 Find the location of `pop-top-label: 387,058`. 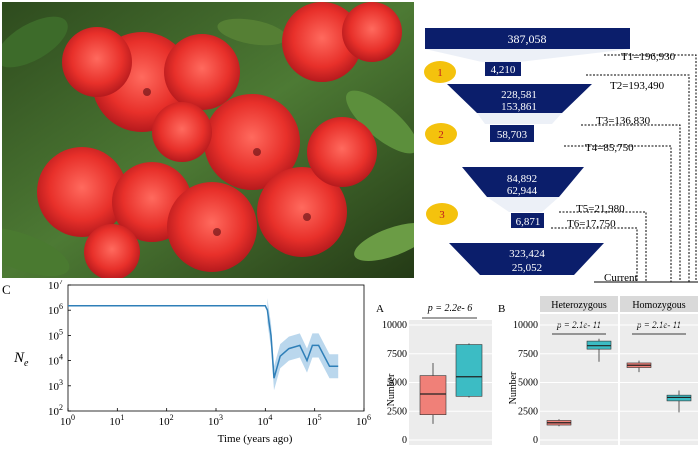

pop-top-label: 387,058 is located at coordinates (527, 39).